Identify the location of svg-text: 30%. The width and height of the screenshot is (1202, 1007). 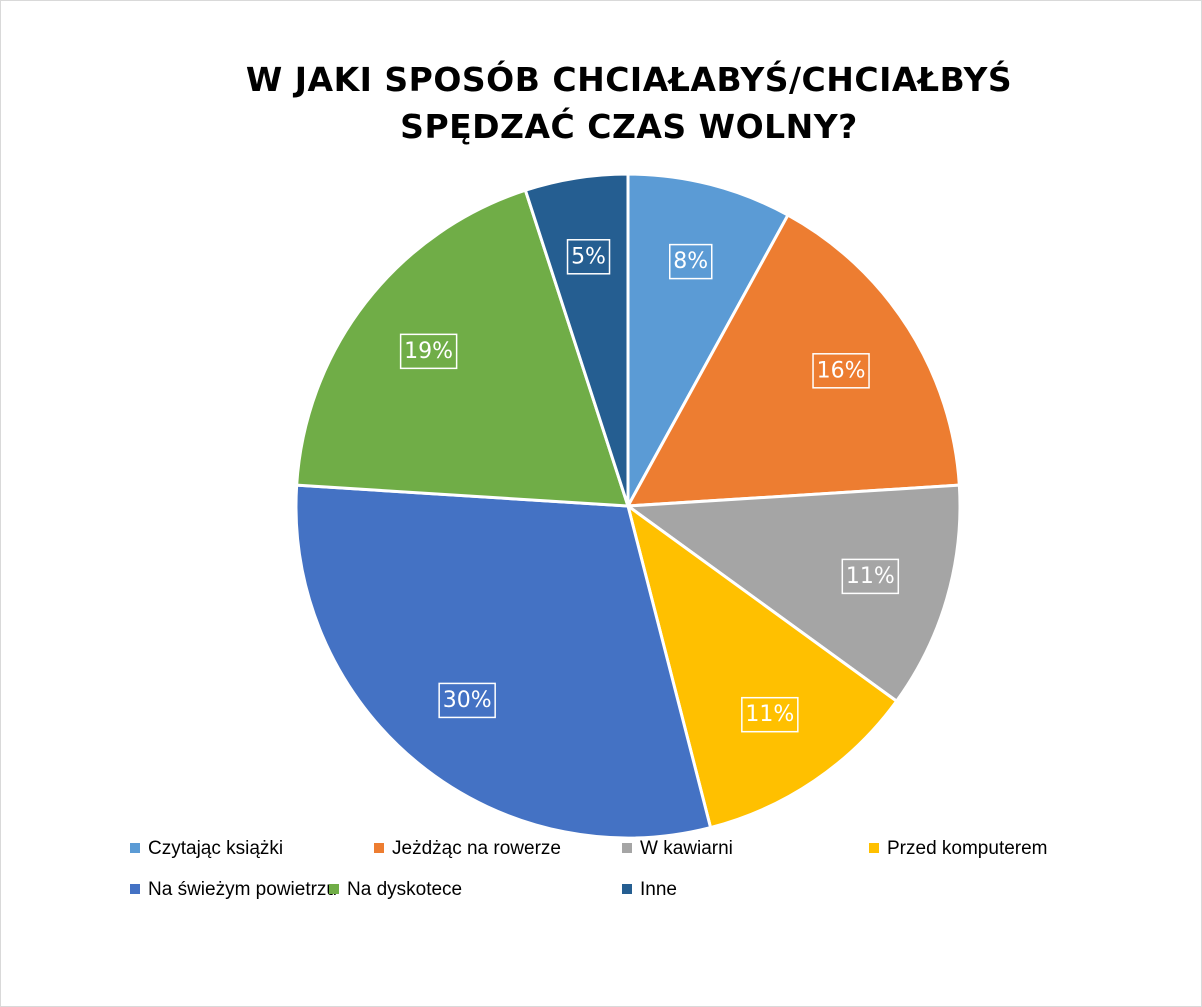
(467, 700).